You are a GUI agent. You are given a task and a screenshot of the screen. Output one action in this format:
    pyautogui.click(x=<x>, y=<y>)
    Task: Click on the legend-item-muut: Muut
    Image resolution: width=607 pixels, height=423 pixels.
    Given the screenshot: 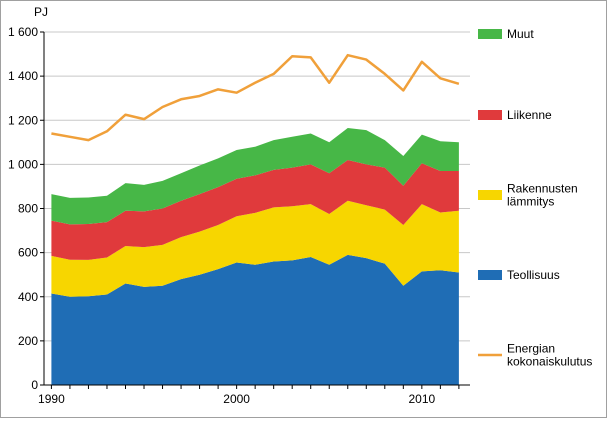 What is the action you would take?
    pyautogui.click(x=506, y=34)
    